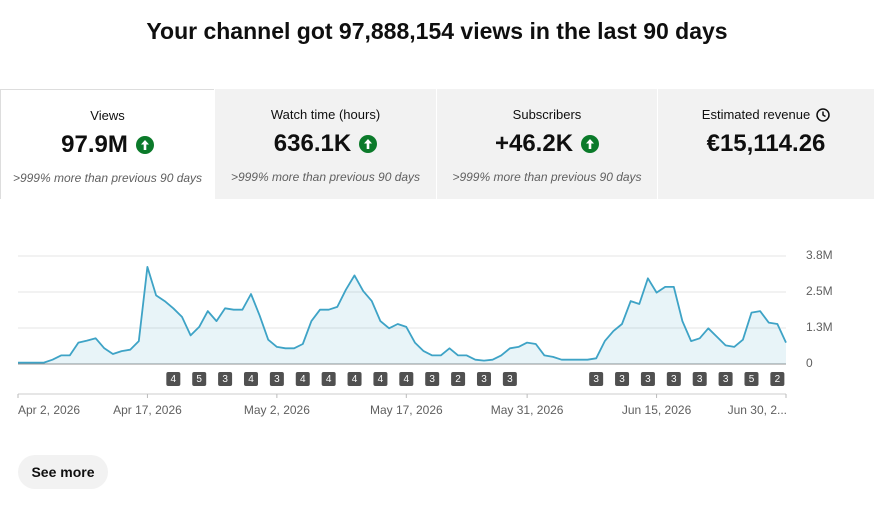 This screenshot has width=874, height=511. What do you see at coordinates (819, 291) in the screenshot?
I see `y-tick-label: 2.5M` at bounding box center [819, 291].